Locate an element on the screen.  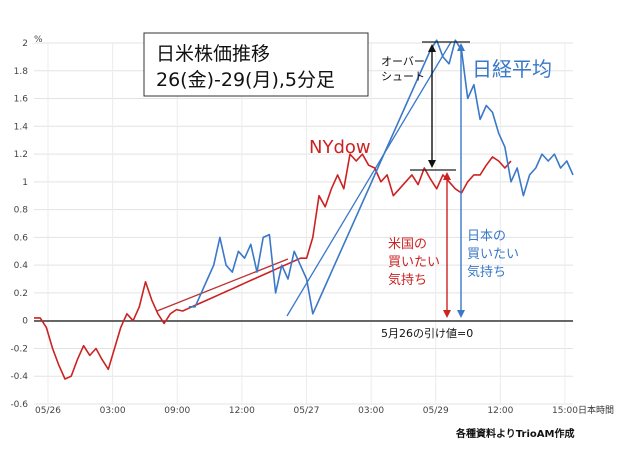
us-trend-line is located at coordinates (222, 285).